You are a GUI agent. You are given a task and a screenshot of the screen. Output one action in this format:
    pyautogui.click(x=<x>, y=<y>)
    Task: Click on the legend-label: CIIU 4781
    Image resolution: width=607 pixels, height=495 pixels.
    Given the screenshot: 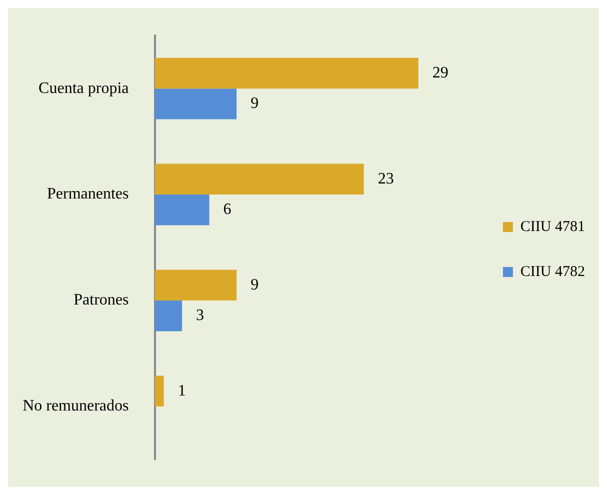 What is the action you would take?
    pyautogui.click(x=552, y=226)
    